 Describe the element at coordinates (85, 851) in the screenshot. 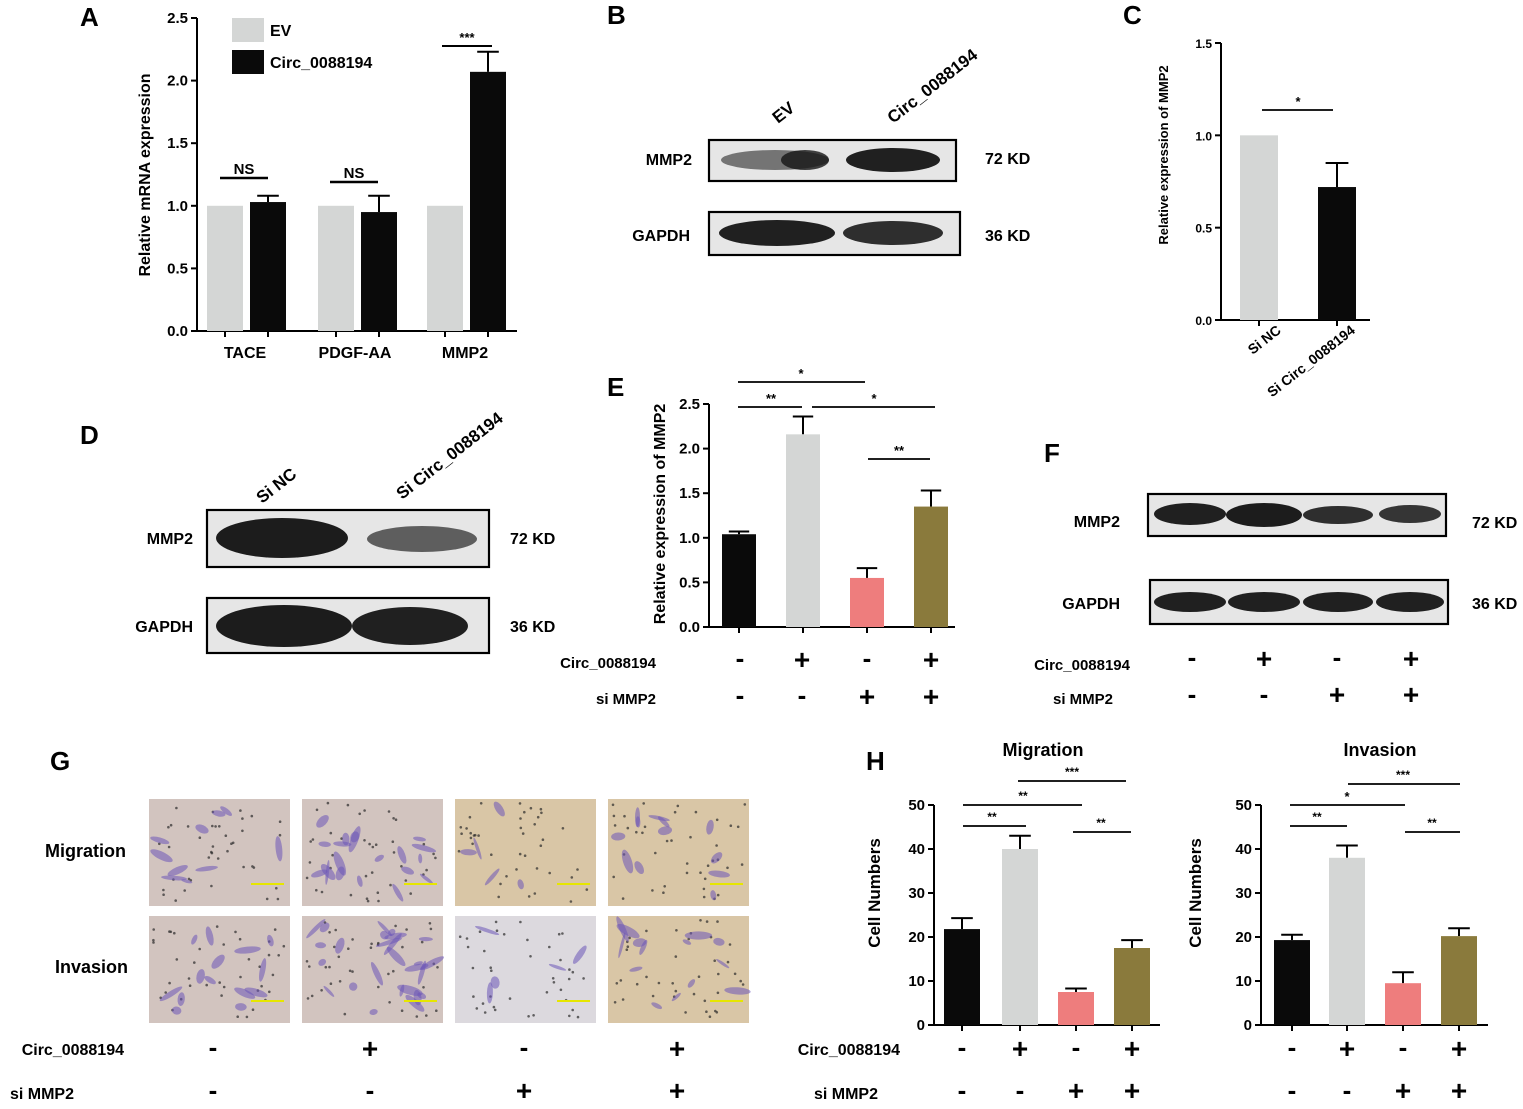

I see `micro-row-migration: Migration` at that location.